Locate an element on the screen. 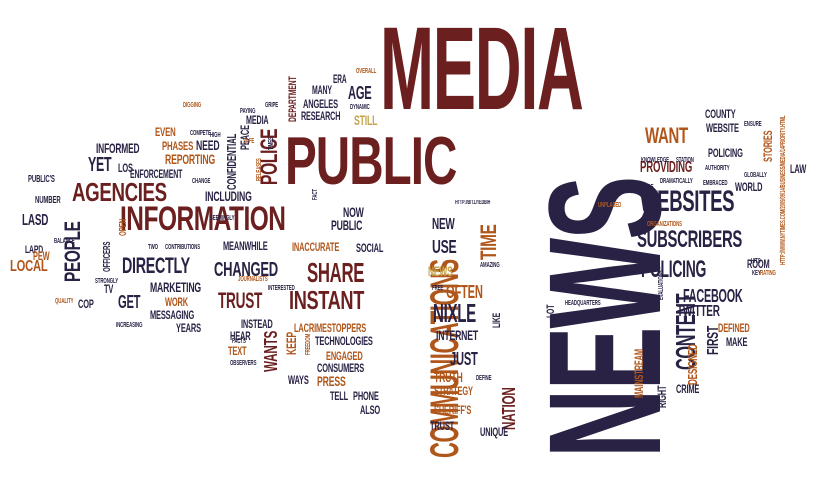 This screenshot has width=824, height=495. word-policing-2: POLICING is located at coordinates (725, 153).